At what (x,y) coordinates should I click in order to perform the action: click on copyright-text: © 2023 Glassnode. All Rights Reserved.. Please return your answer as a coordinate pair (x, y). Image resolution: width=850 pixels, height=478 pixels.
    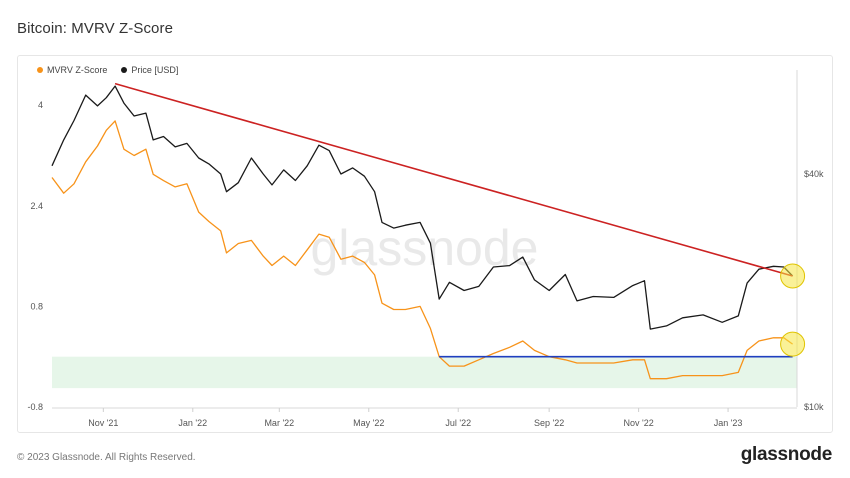
    Looking at the image, I should click on (106, 457).